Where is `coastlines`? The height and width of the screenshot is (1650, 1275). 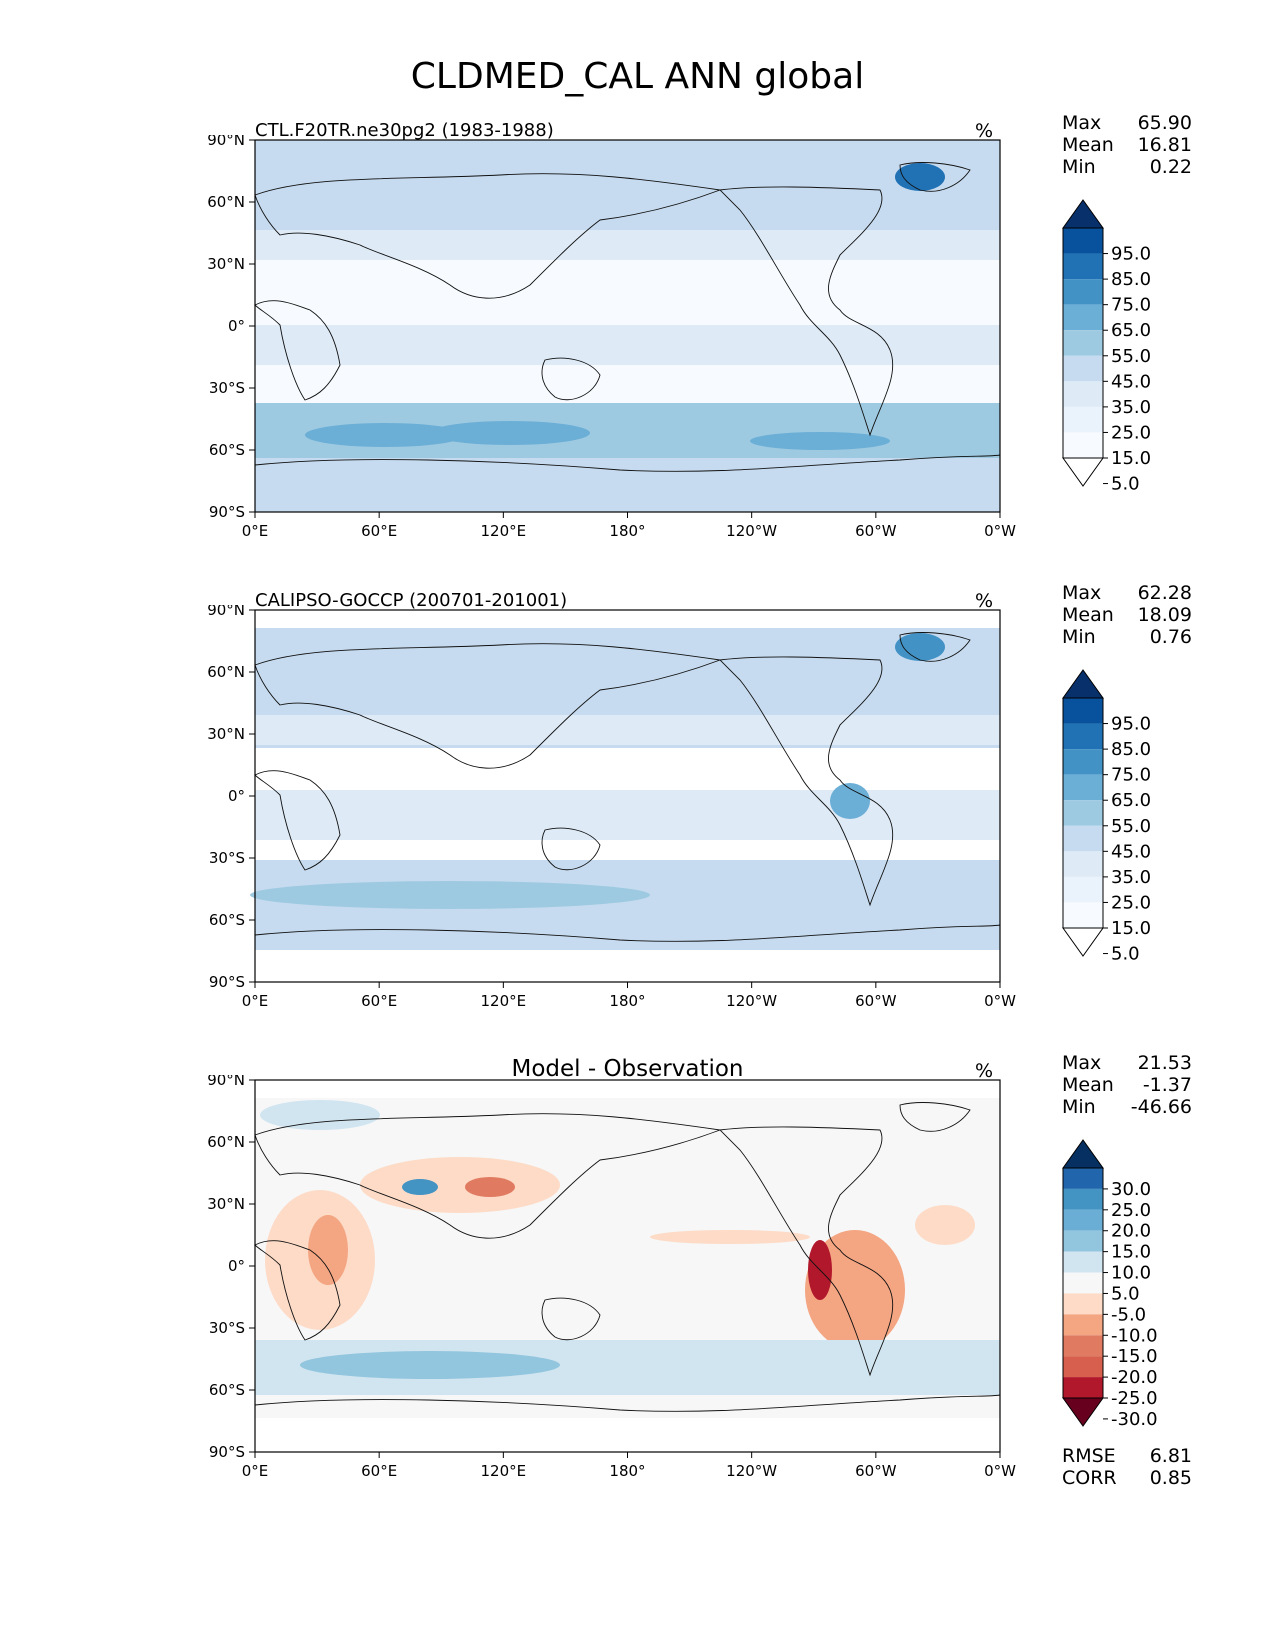
coastlines is located at coordinates (627, 317).